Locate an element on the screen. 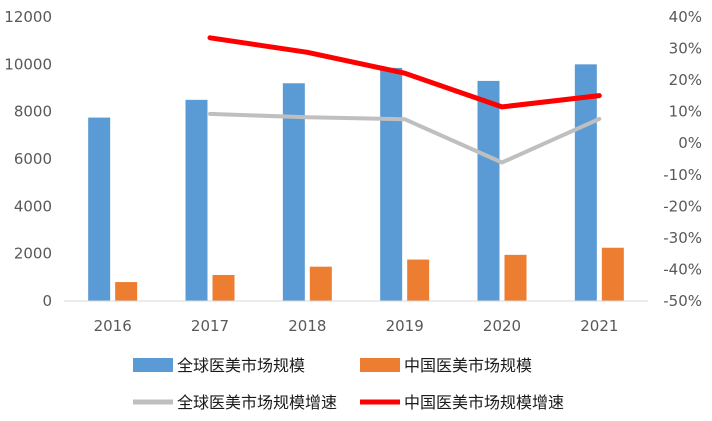  x-tick-label: 2021 is located at coordinates (599, 326).